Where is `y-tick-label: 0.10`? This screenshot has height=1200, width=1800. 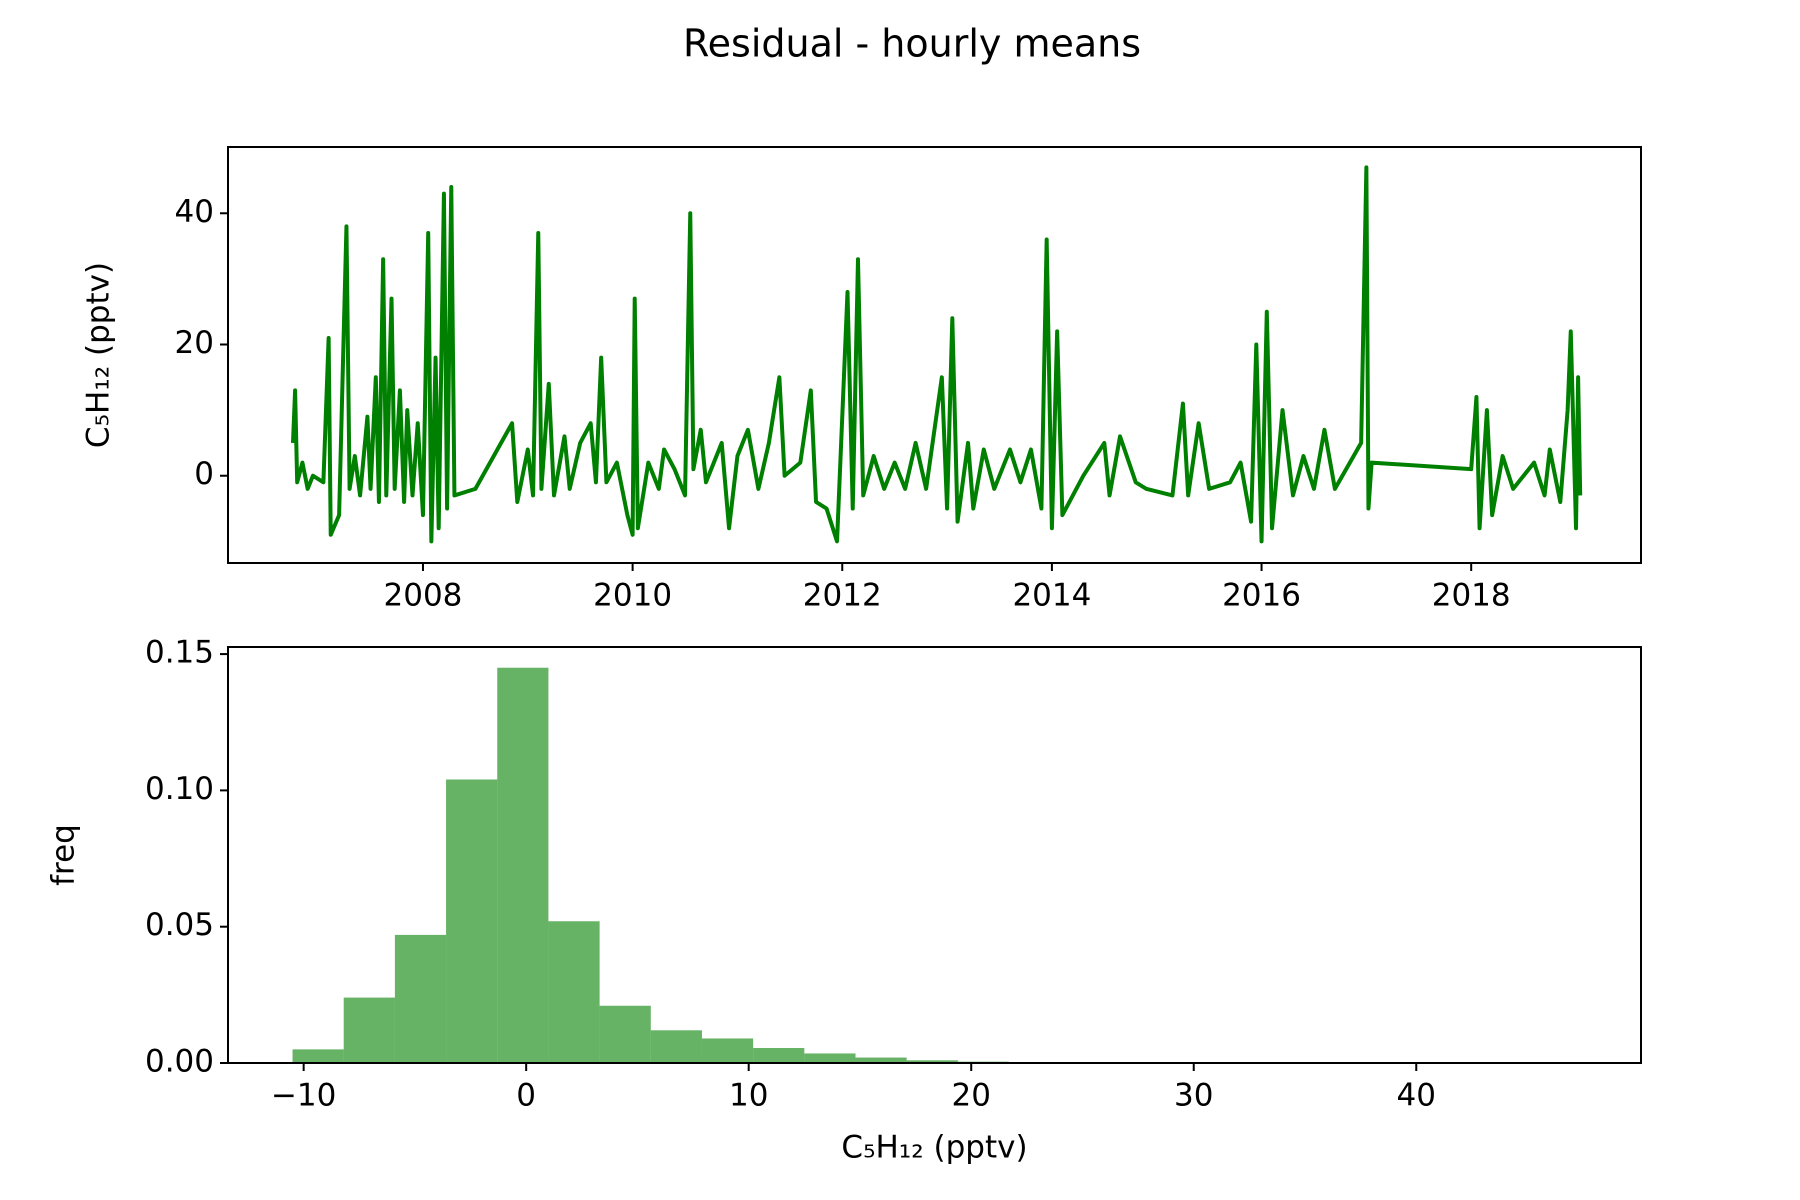
y-tick-label: 0.10 is located at coordinates (179, 789).